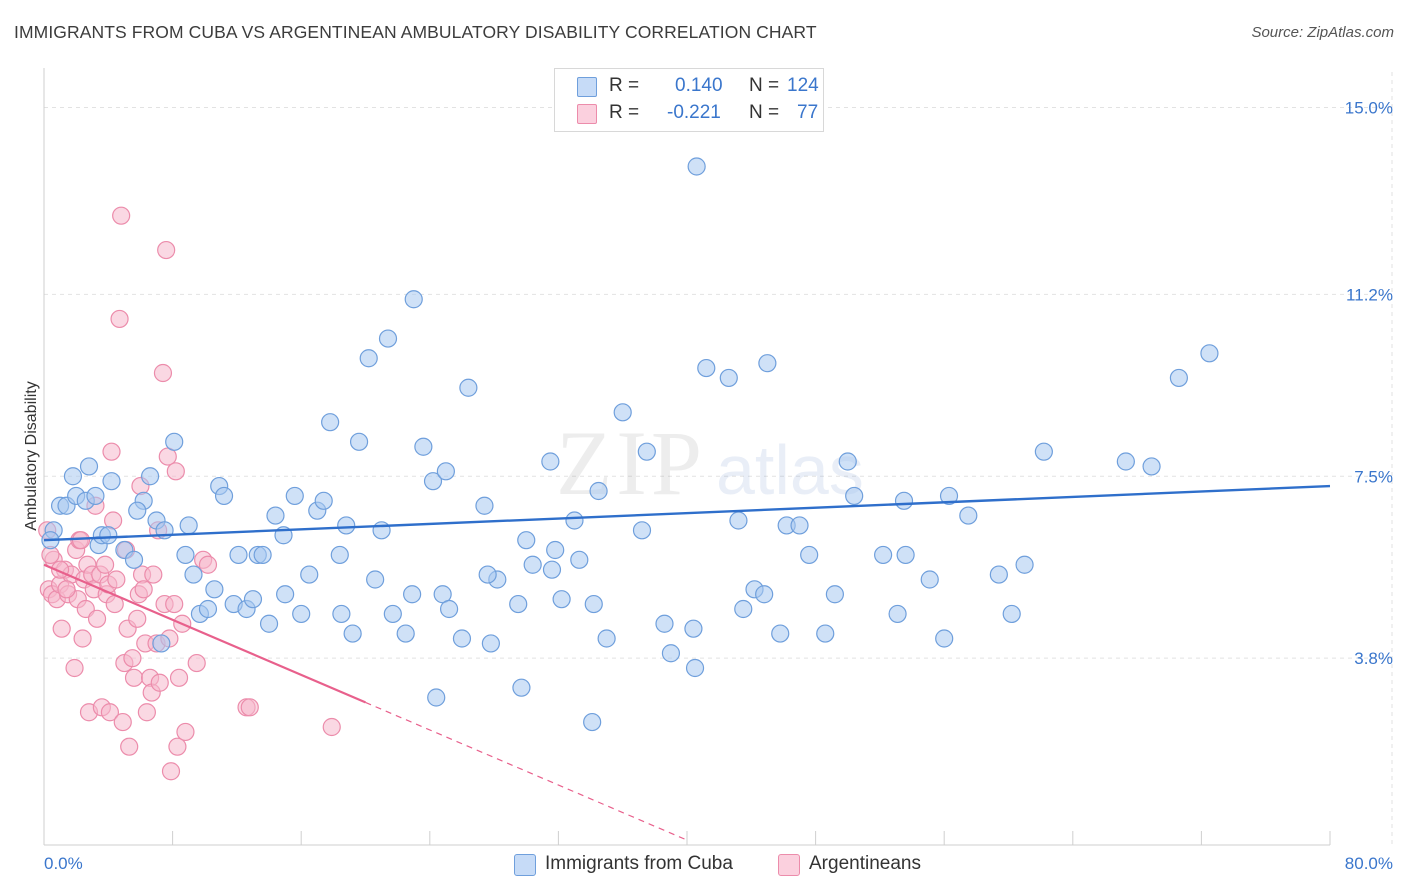  Describe the element at coordinates (1373, 658) in the screenshot. I see `y-tick-label: 3.8%` at that location.